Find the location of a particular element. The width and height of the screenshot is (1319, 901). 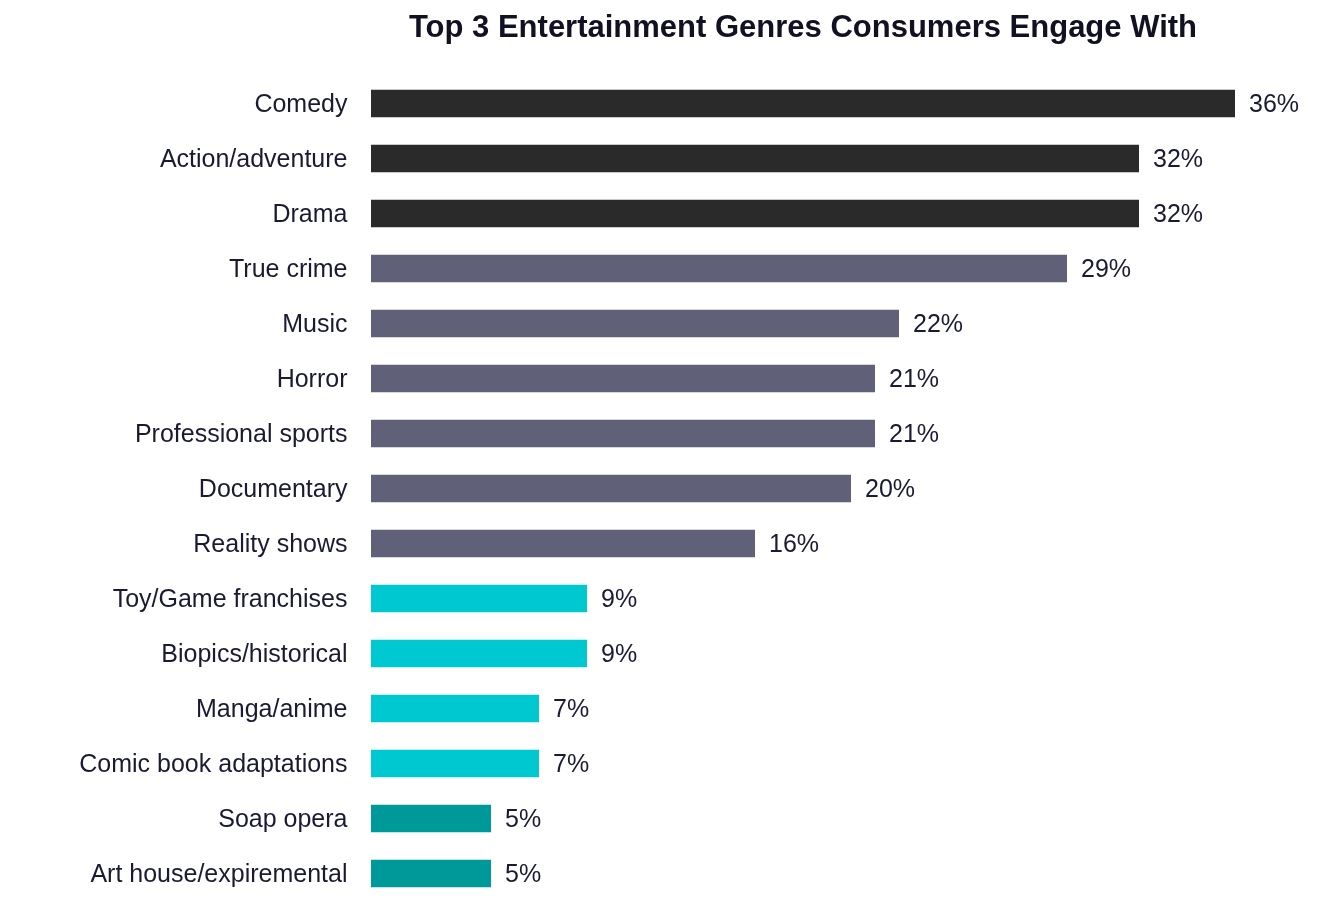

y-tick-label: Professional sports is located at coordinates (241, 432).